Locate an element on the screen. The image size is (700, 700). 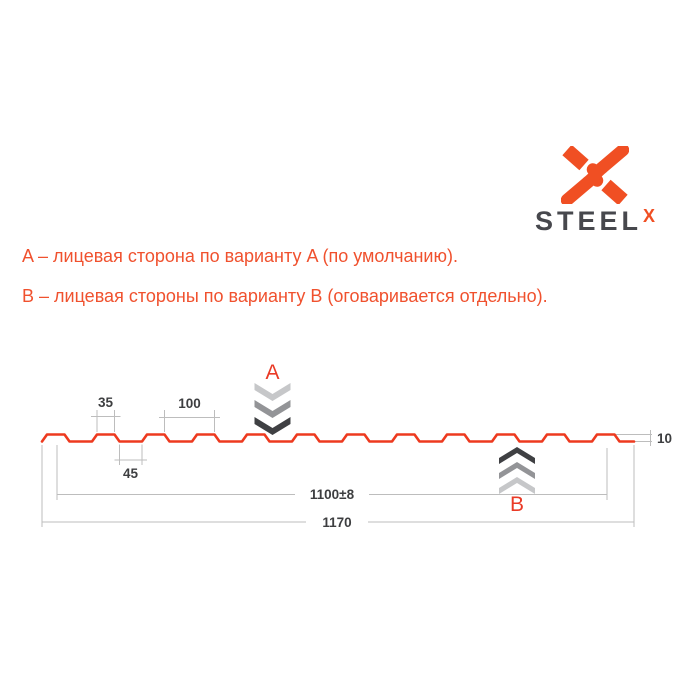
side-b-chevrons is located at coordinates (517, 470).